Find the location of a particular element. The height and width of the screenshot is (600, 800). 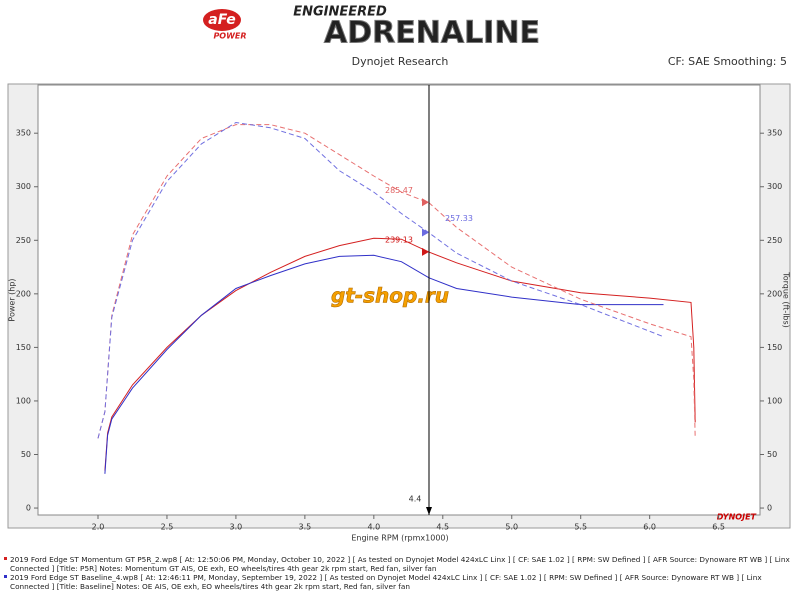

maker-logo: DYNOJET is located at coordinates (737, 517).